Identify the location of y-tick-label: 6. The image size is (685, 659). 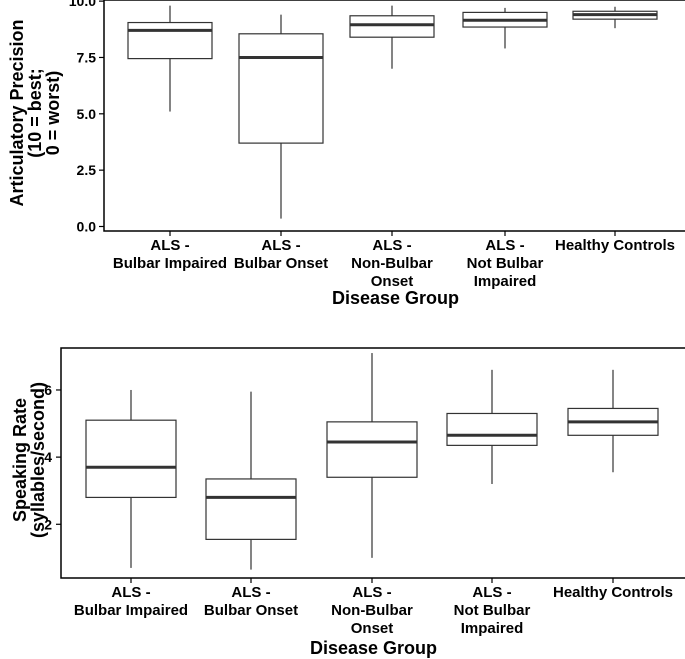
(48, 390).